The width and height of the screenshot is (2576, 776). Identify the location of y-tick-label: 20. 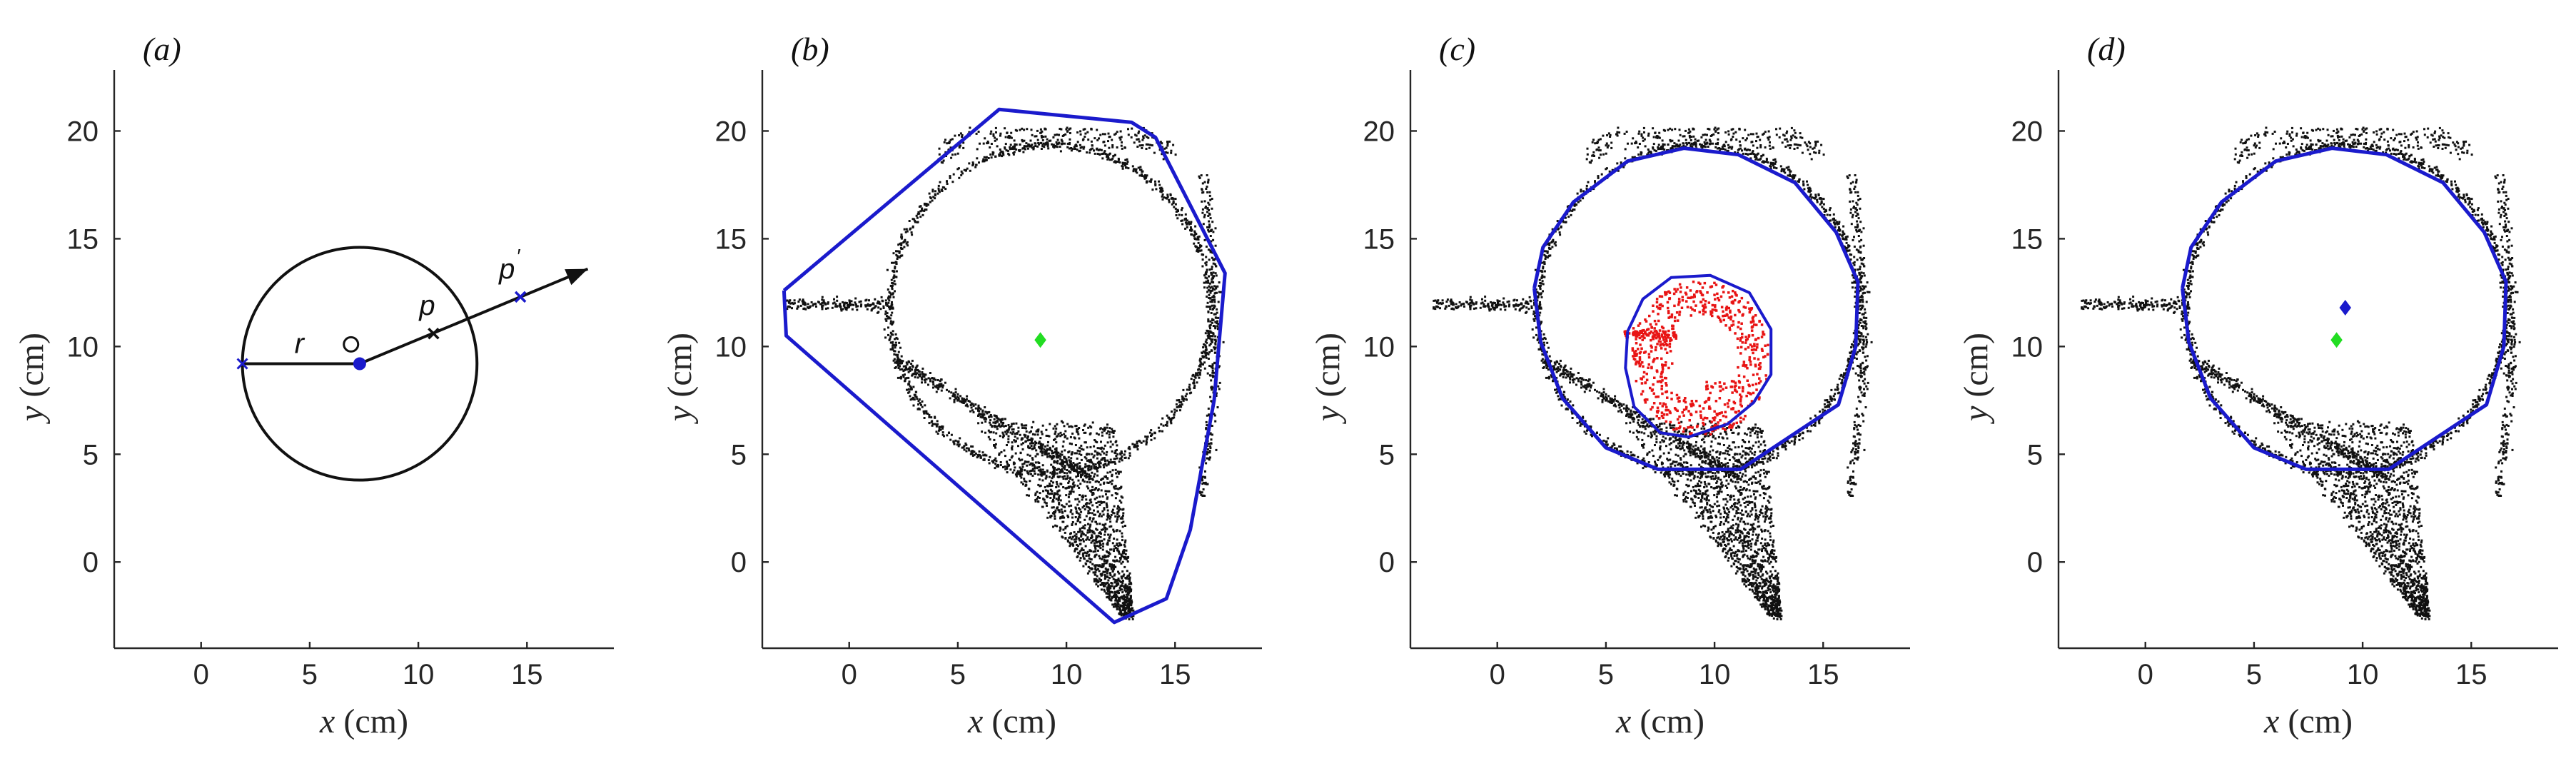
(731, 131).